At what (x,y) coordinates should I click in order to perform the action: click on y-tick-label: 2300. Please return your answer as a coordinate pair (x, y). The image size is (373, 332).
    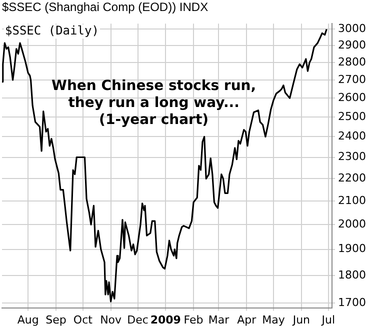
    Looking at the image, I should click on (352, 157).